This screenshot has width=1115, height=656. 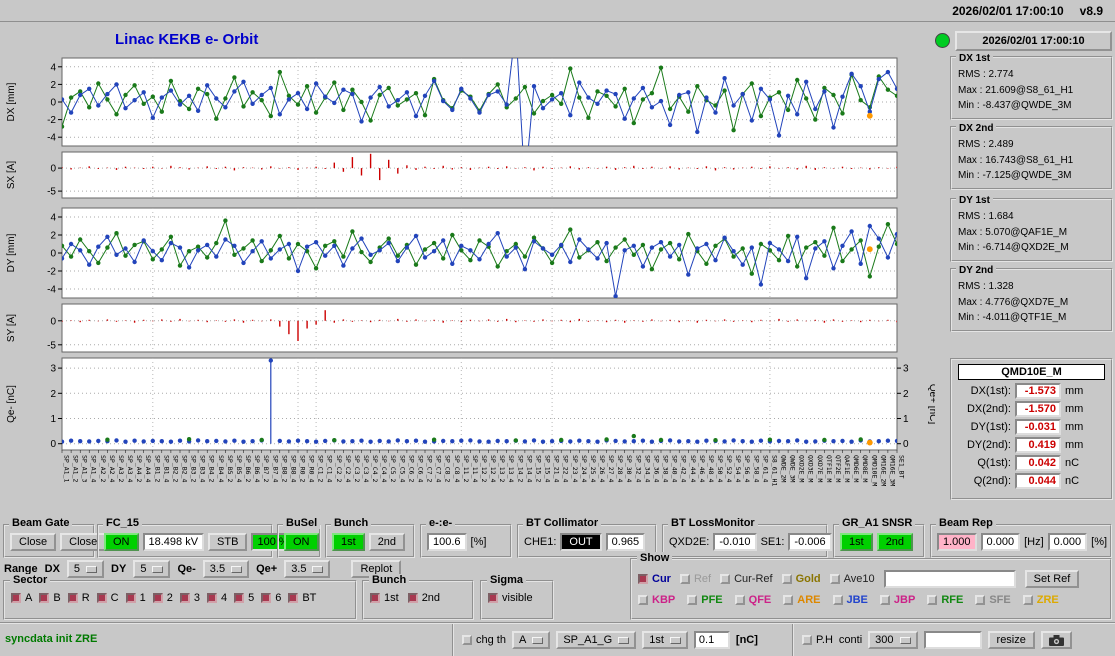 What do you see at coordinates (1038, 427) in the screenshot?
I see `monitor-value: -0.031` at bounding box center [1038, 427].